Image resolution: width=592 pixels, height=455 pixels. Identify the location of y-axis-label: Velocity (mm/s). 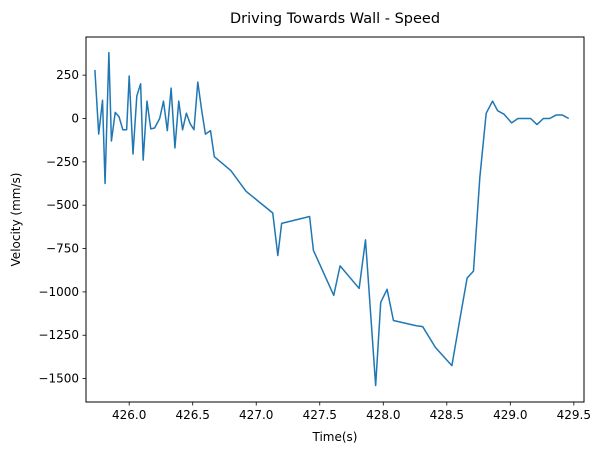
(16, 220).